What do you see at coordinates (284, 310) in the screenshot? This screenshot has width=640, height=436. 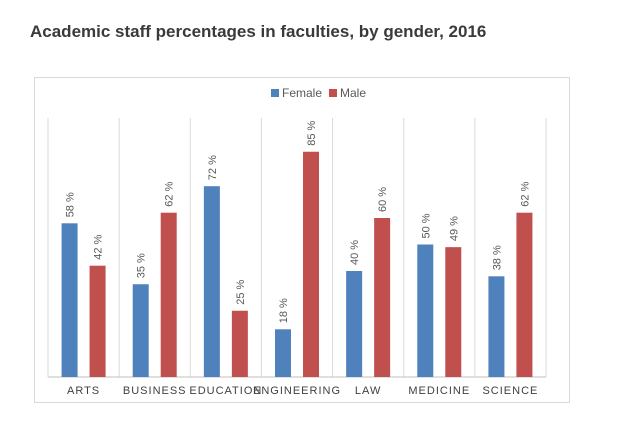 I see `value-label-female-engineering: 18 %` at bounding box center [284, 310].